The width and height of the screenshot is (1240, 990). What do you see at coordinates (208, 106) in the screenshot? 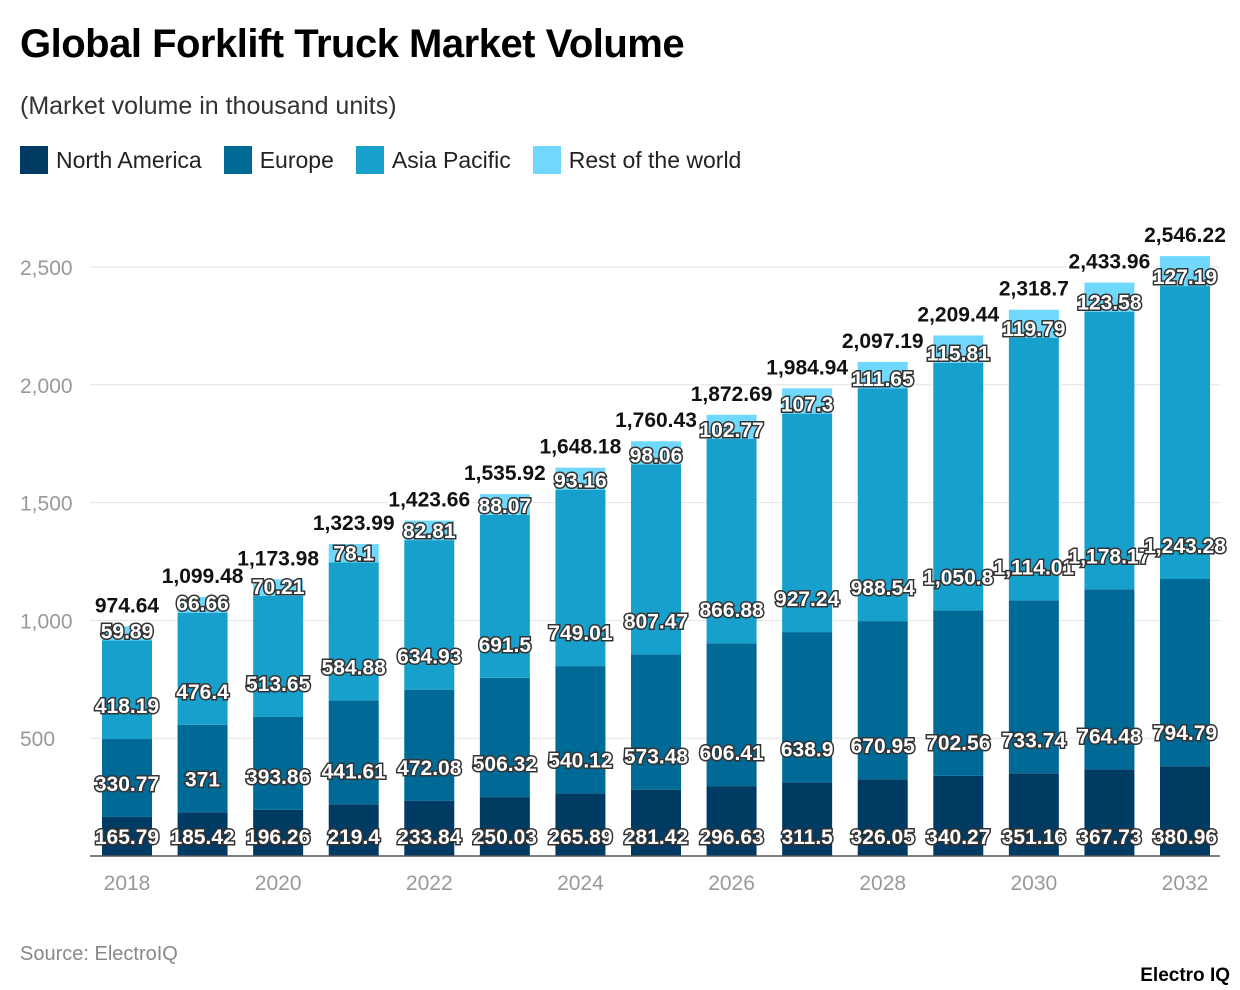
I see `chart-subtitle: (Market volume in thousand units)` at bounding box center [208, 106].